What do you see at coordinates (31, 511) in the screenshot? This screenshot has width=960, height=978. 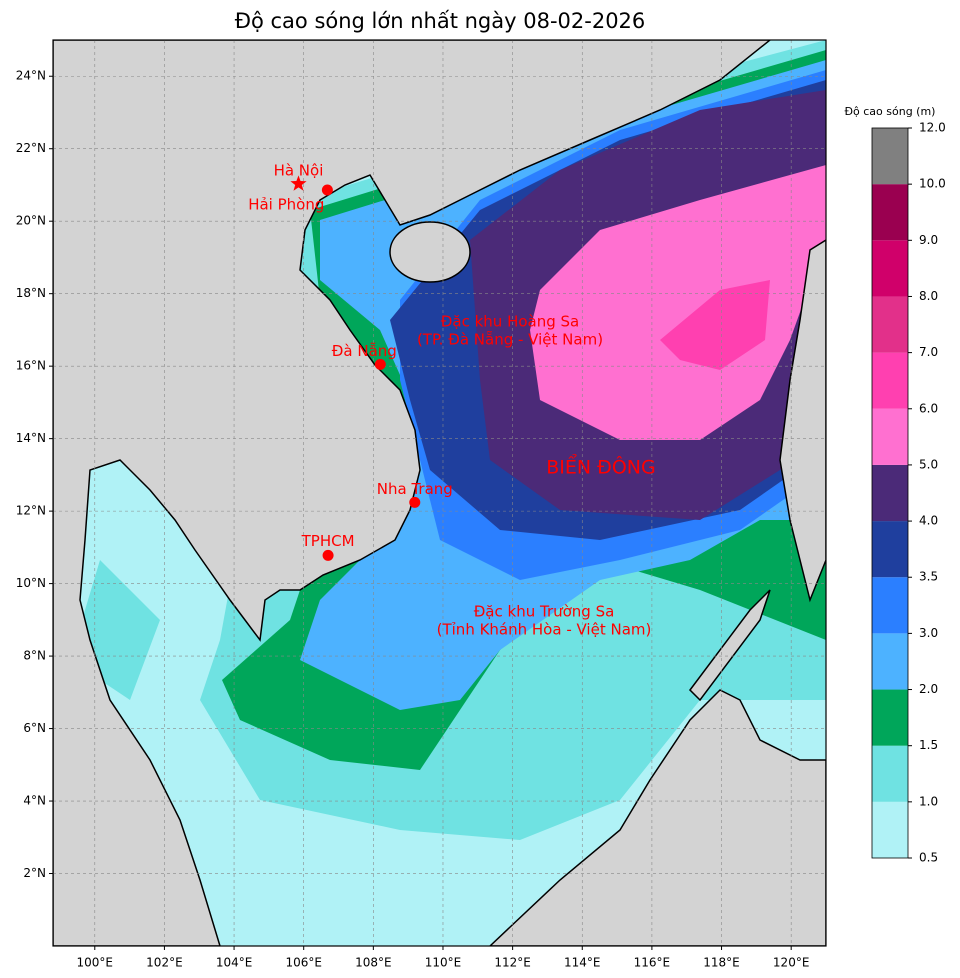 I see `y-tick-label: 12°N` at bounding box center [31, 511].